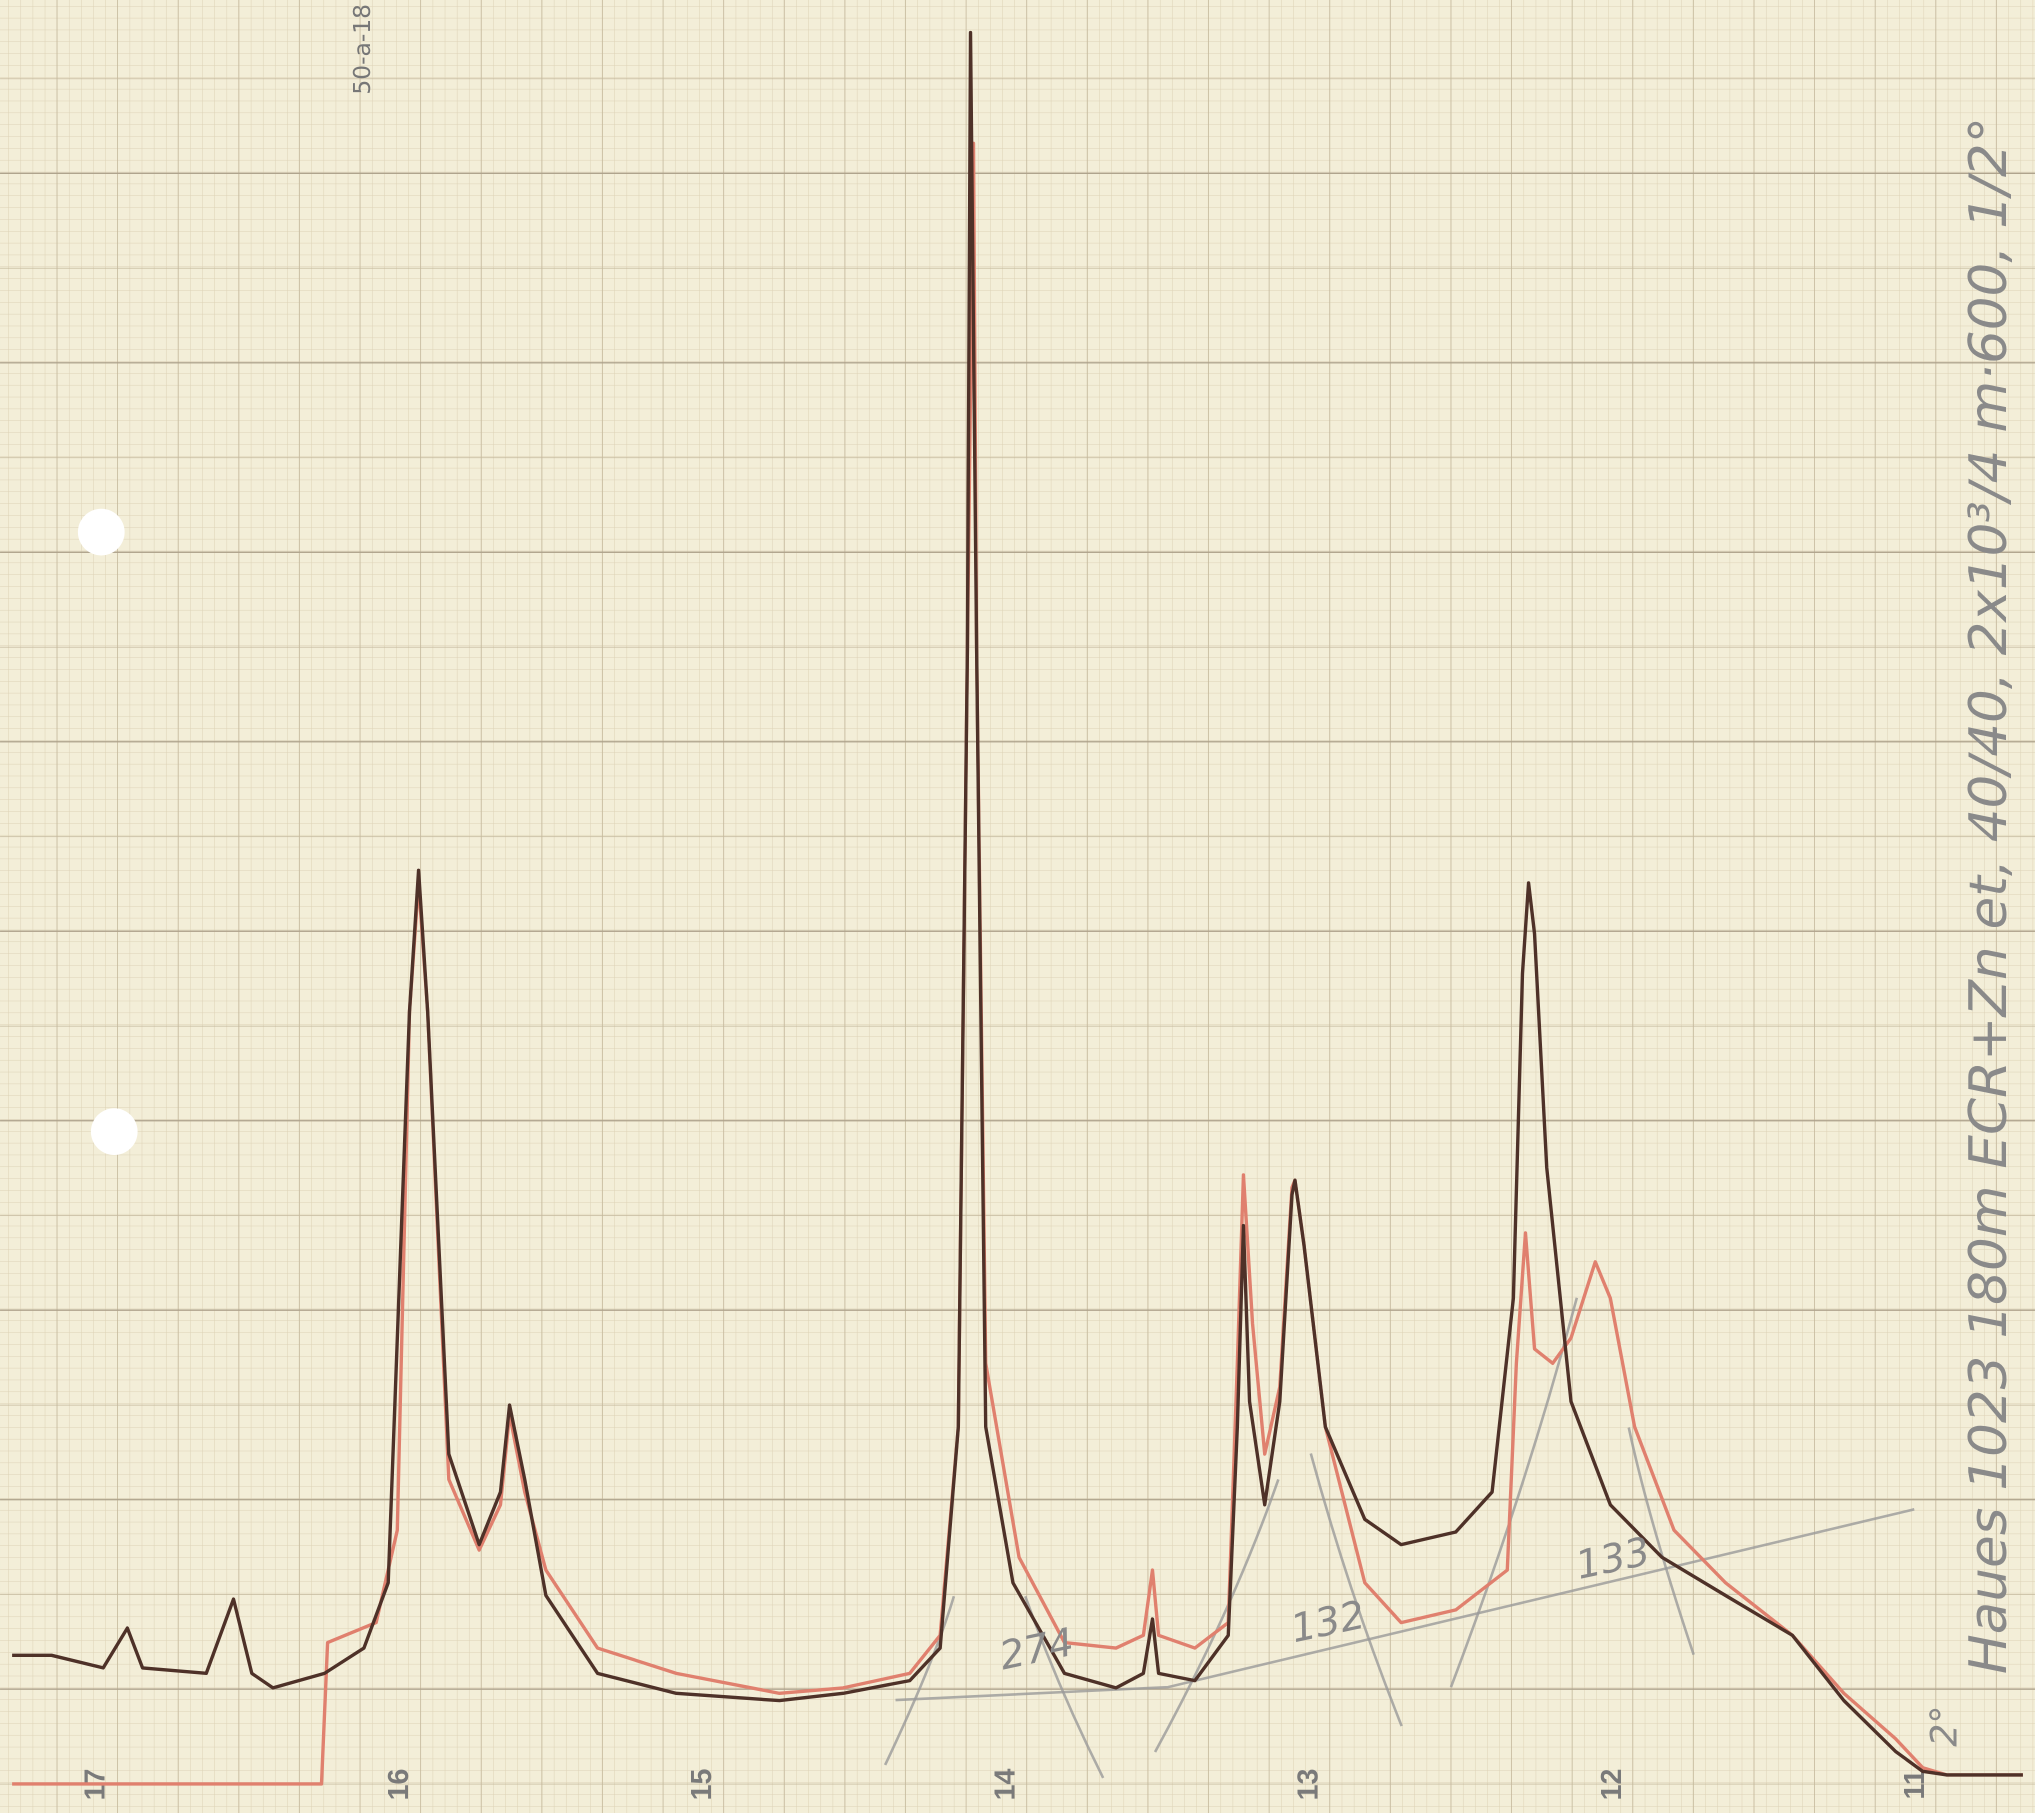 The height and width of the screenshot is (1813, 2035). Describe the element at coordinates (1944, 1725) in the screenshot. I see `corner-note: 2°` at that location.